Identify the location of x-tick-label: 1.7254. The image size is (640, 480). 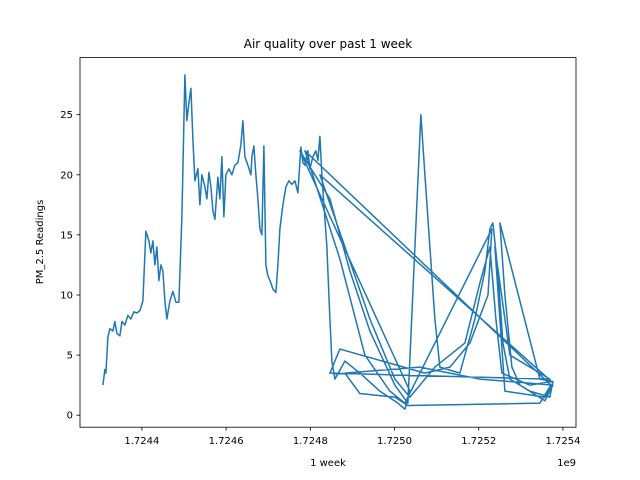
(562, 441).